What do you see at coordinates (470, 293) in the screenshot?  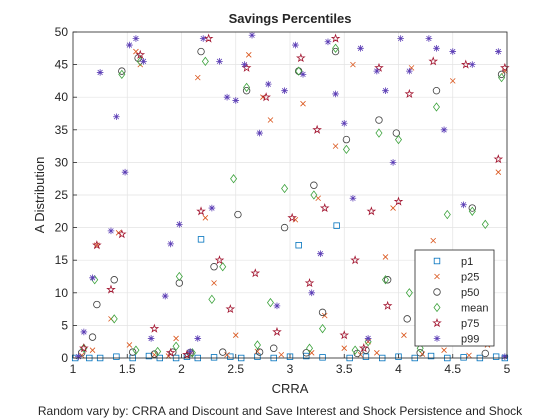 I see `legend-label-p50: p50` at bounding box center [470, 293].